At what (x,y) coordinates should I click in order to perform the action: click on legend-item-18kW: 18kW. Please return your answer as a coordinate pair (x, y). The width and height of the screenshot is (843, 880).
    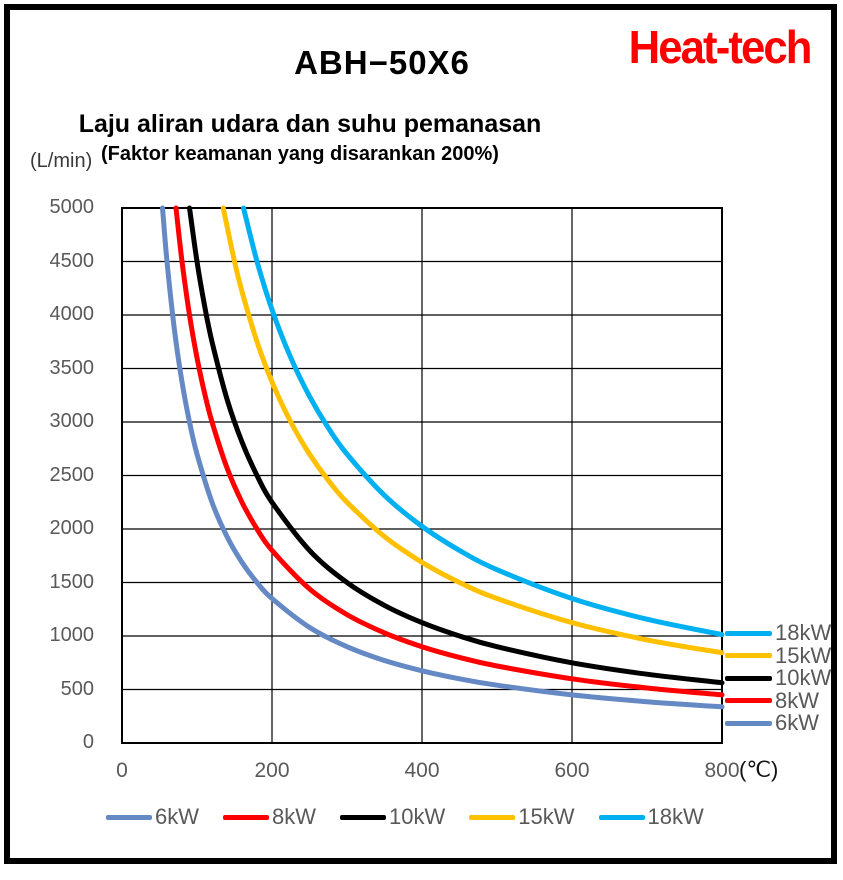
    Looking at the image, I should click on (651, 817).